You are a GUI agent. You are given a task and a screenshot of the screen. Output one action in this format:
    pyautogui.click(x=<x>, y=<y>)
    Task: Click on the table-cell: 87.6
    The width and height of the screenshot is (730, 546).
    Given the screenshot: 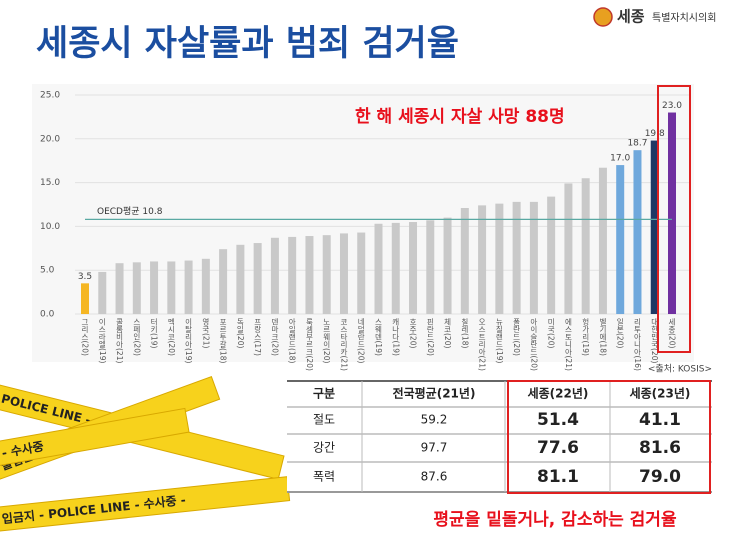 What is the action you would take?
    pyautogui.click(x=434, y=477)
    